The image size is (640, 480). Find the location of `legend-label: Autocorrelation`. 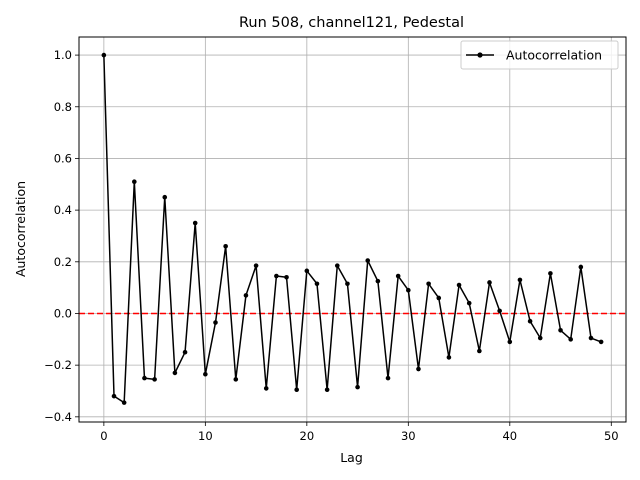

legend-label: Autocorrelation is located at coordinates (554, 55).